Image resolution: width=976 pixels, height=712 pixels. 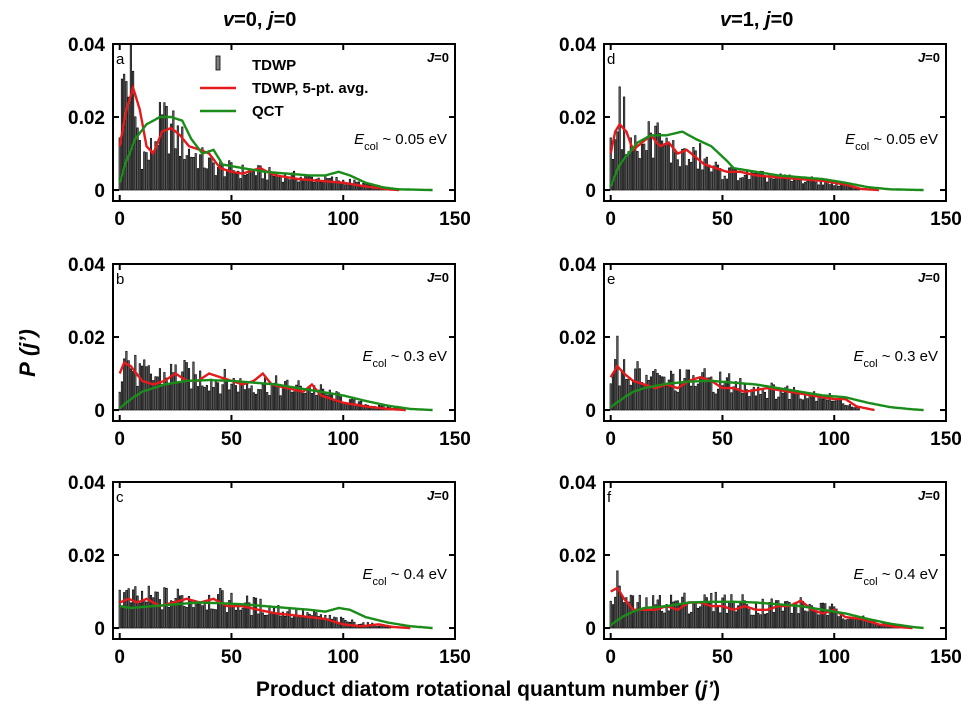 What do you see at coordinates (590, 411) in the screenshot?
I see `y-tick-label: 0` at bounding box center [590, 411].